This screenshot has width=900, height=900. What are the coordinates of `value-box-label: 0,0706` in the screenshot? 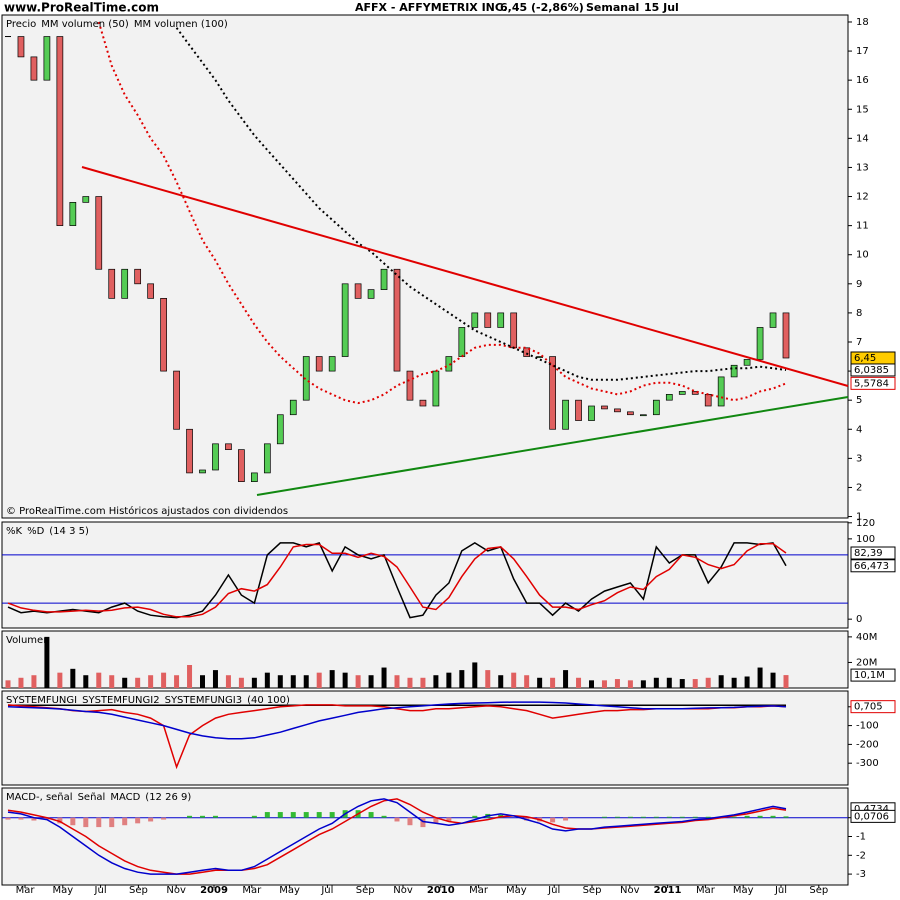 It's located at (871, 816).